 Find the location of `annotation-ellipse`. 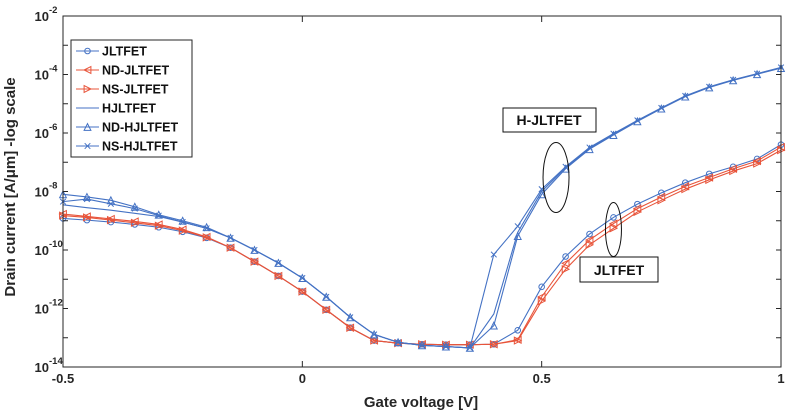

annotation-ellipse is located at coordinates (556, 178).